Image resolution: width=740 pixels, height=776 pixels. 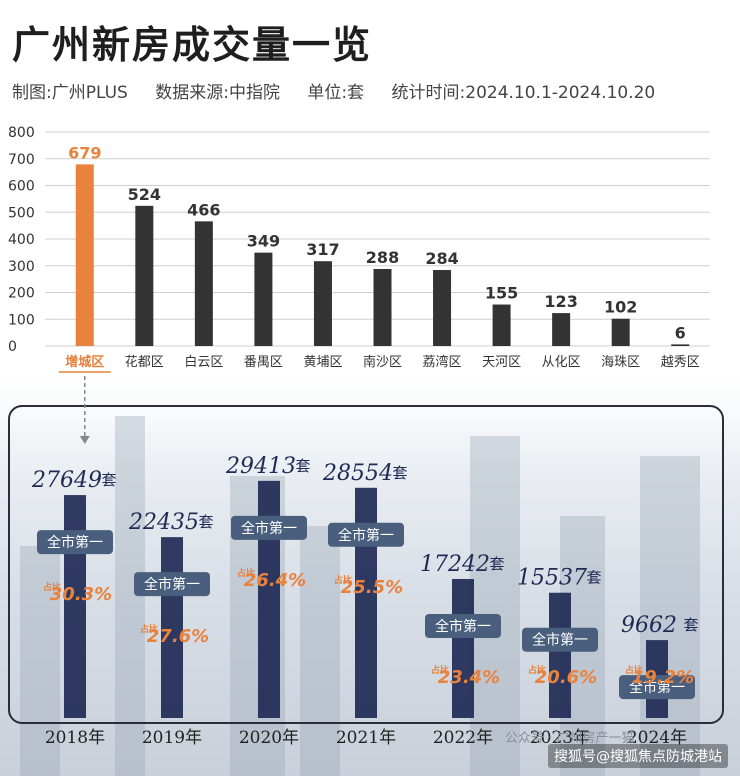 I want to click on x-tick-label: 荔湾区, so click(x=442, y=362).